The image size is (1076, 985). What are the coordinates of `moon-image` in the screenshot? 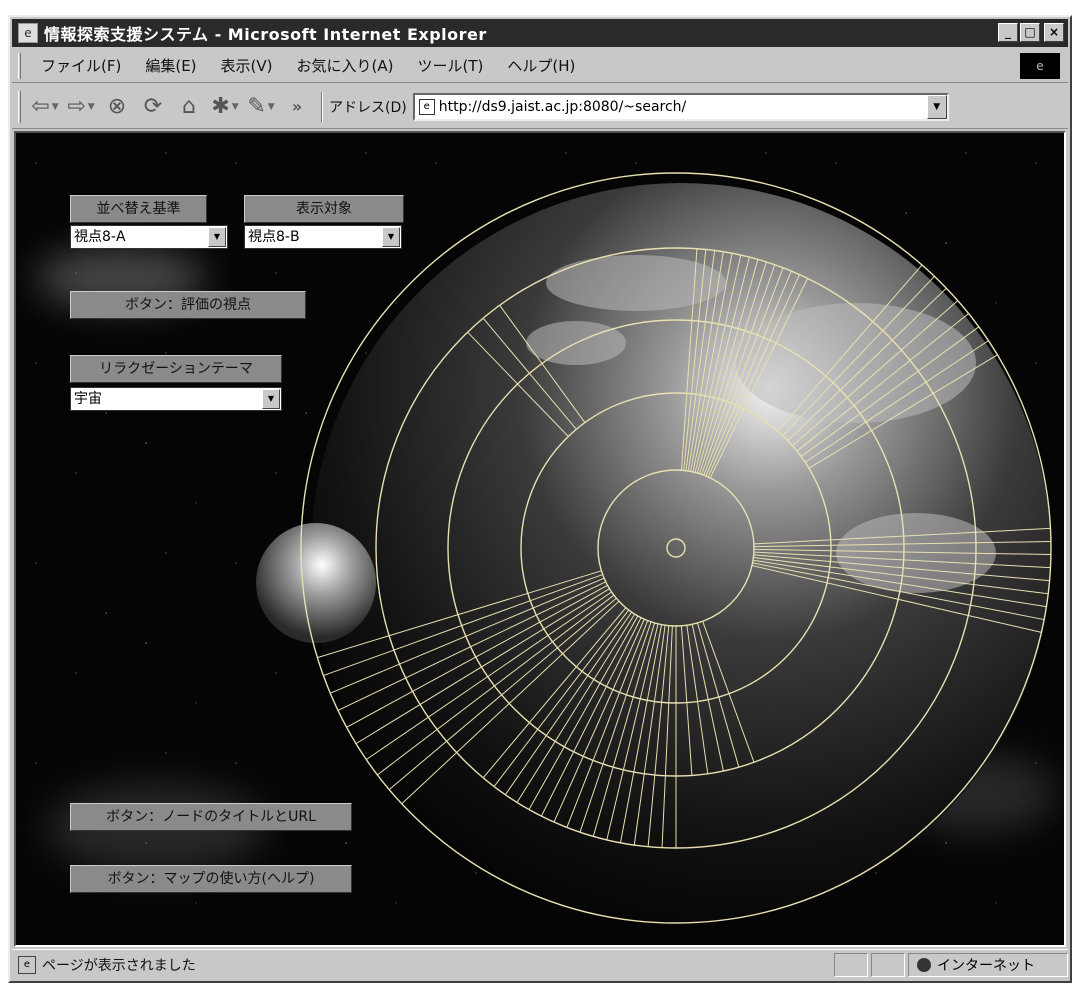 It's located at (316, 583).